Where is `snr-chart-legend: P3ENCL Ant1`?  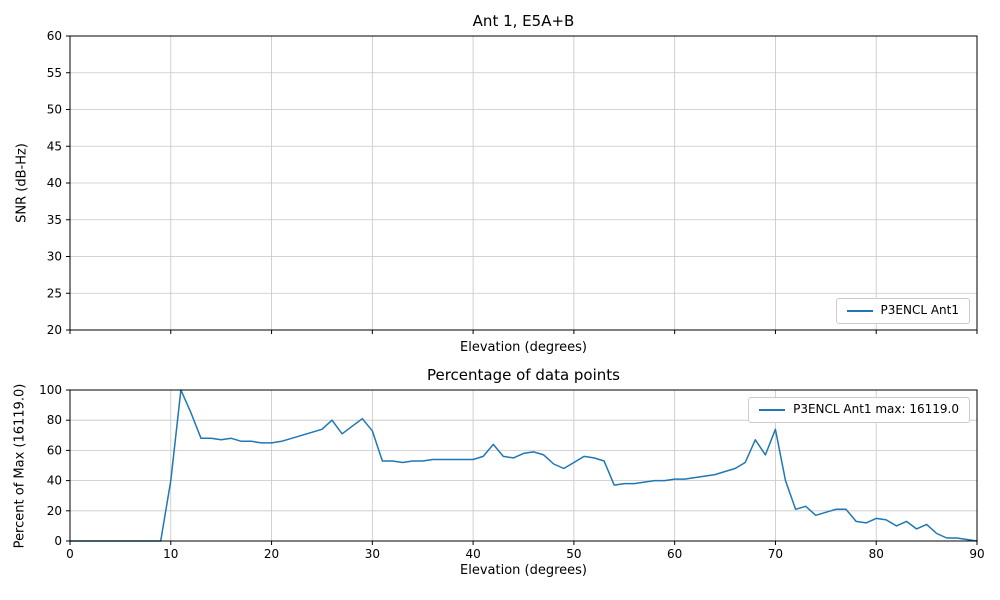 snr-chart-legend: P3ENCL Ant1 is located at coordinates (902, 311).